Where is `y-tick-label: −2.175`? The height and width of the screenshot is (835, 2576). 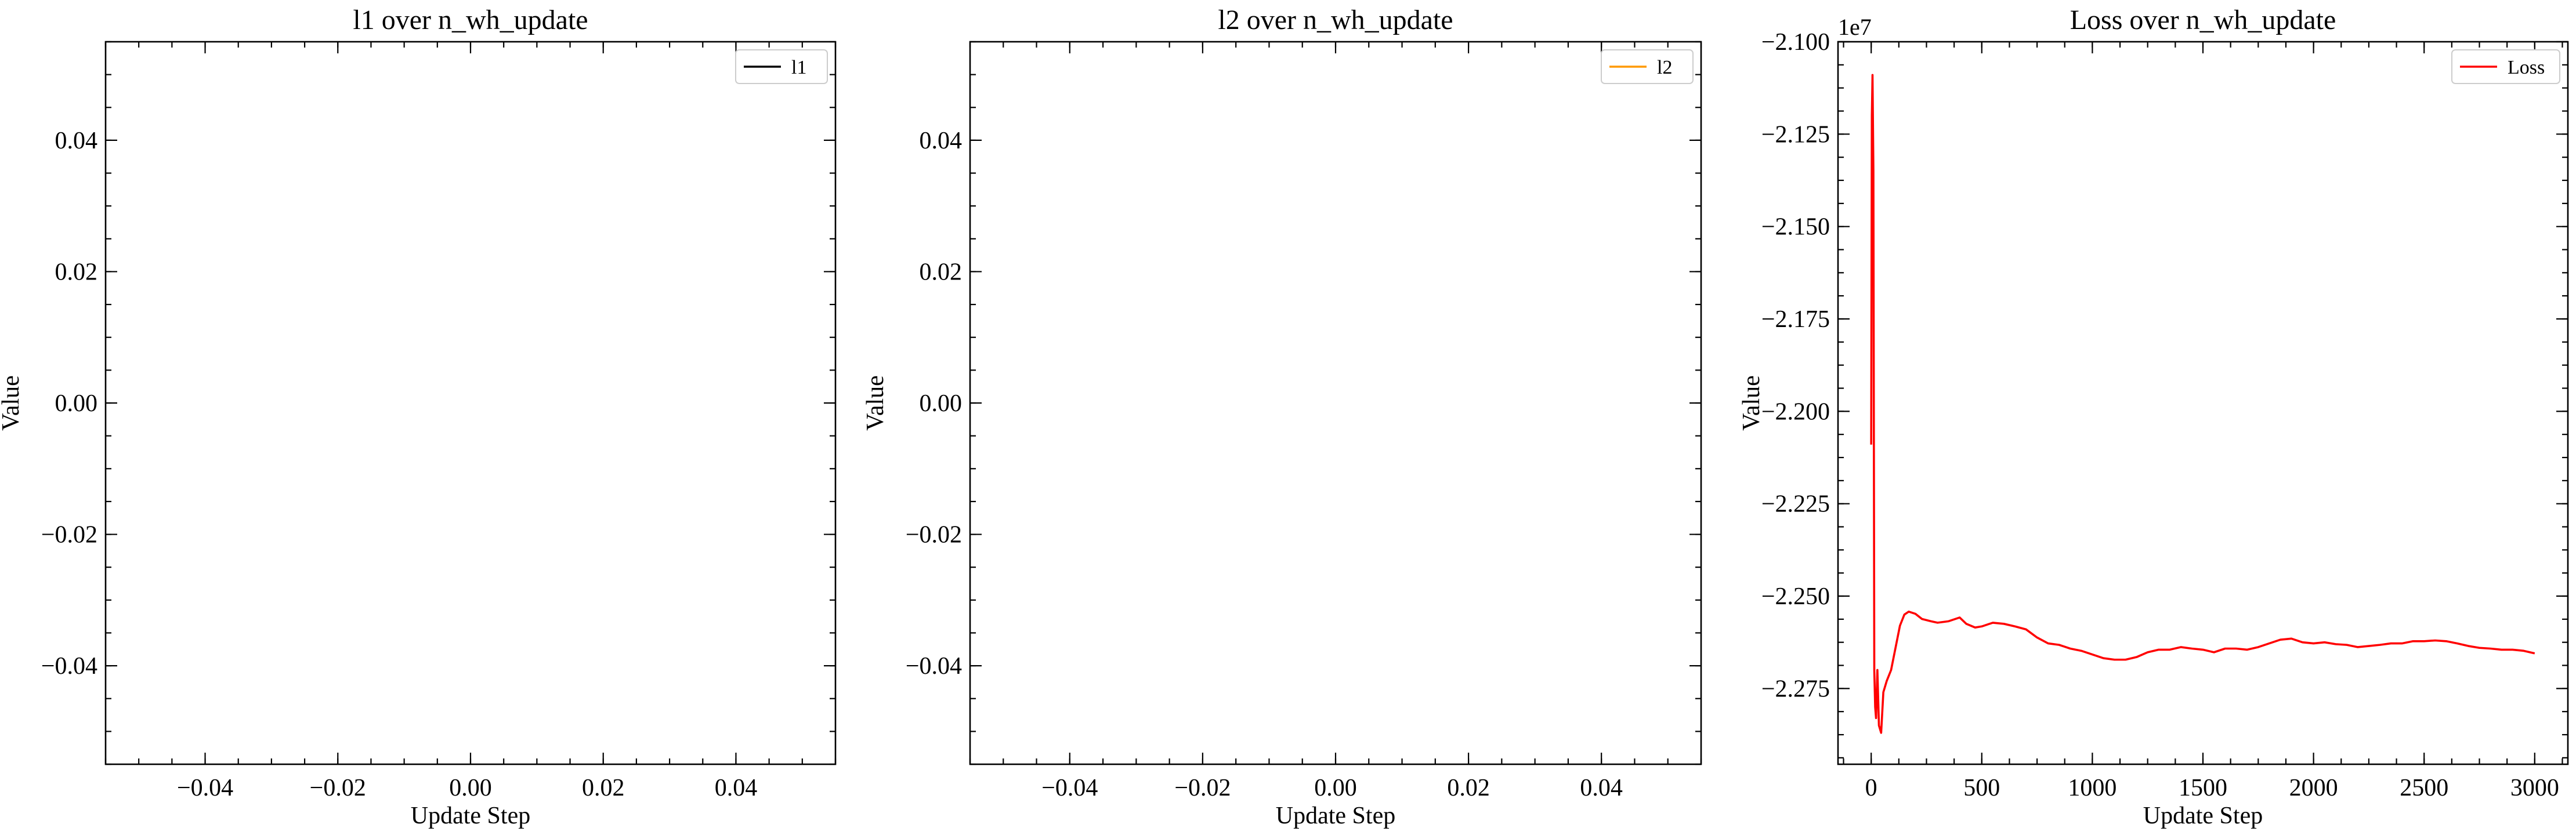
y-tick-label: −2.175 is located at coordinates (1795, 319).